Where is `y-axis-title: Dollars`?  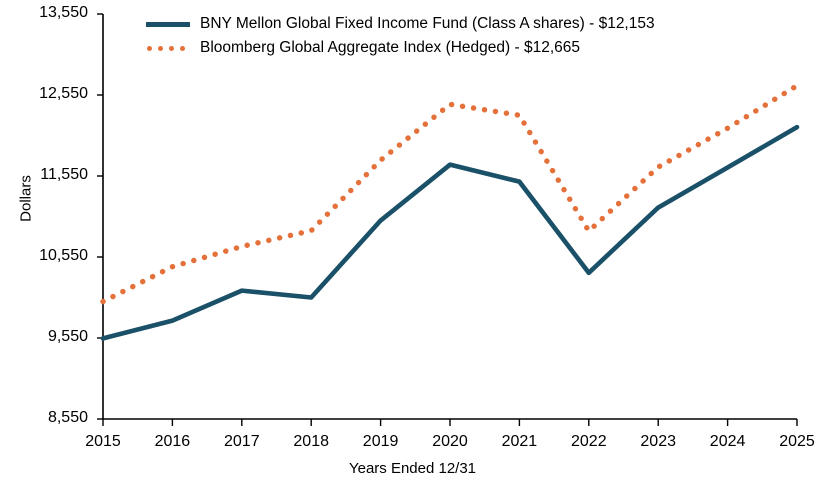 y-axis-title: Dollars is located at coordinates (26, 198).